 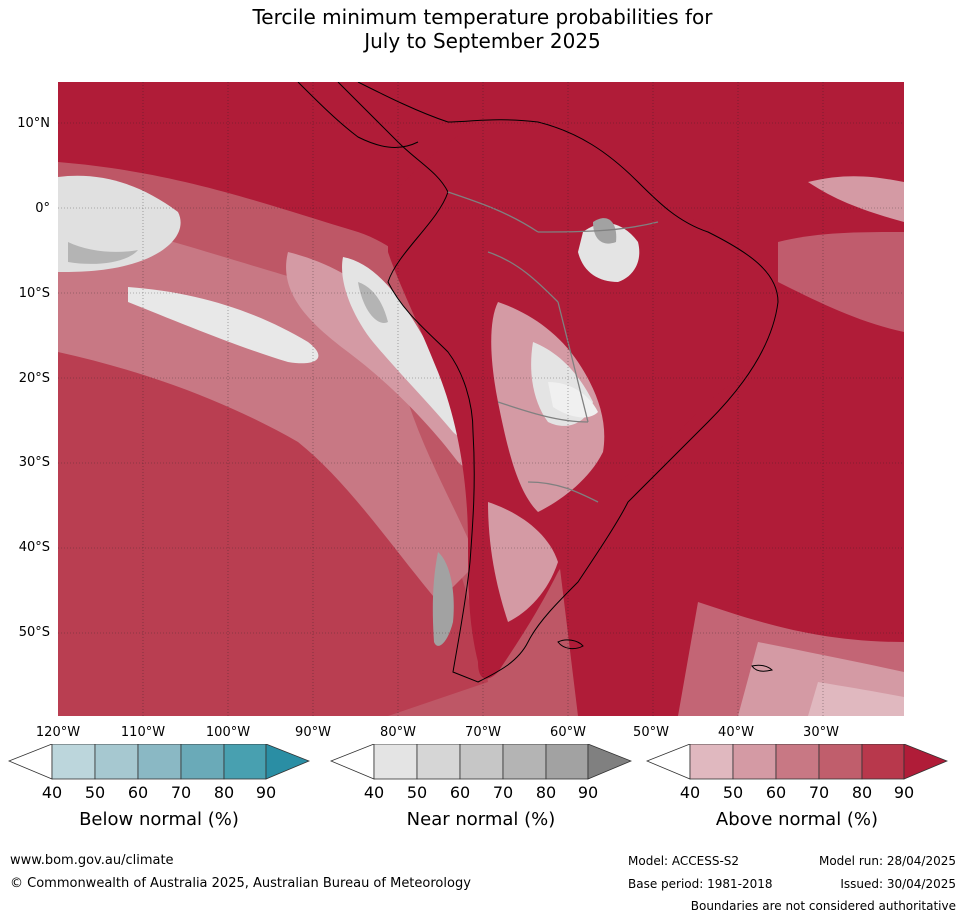 I want to click on below-tick-90: 90, so click(x=266, y=792).